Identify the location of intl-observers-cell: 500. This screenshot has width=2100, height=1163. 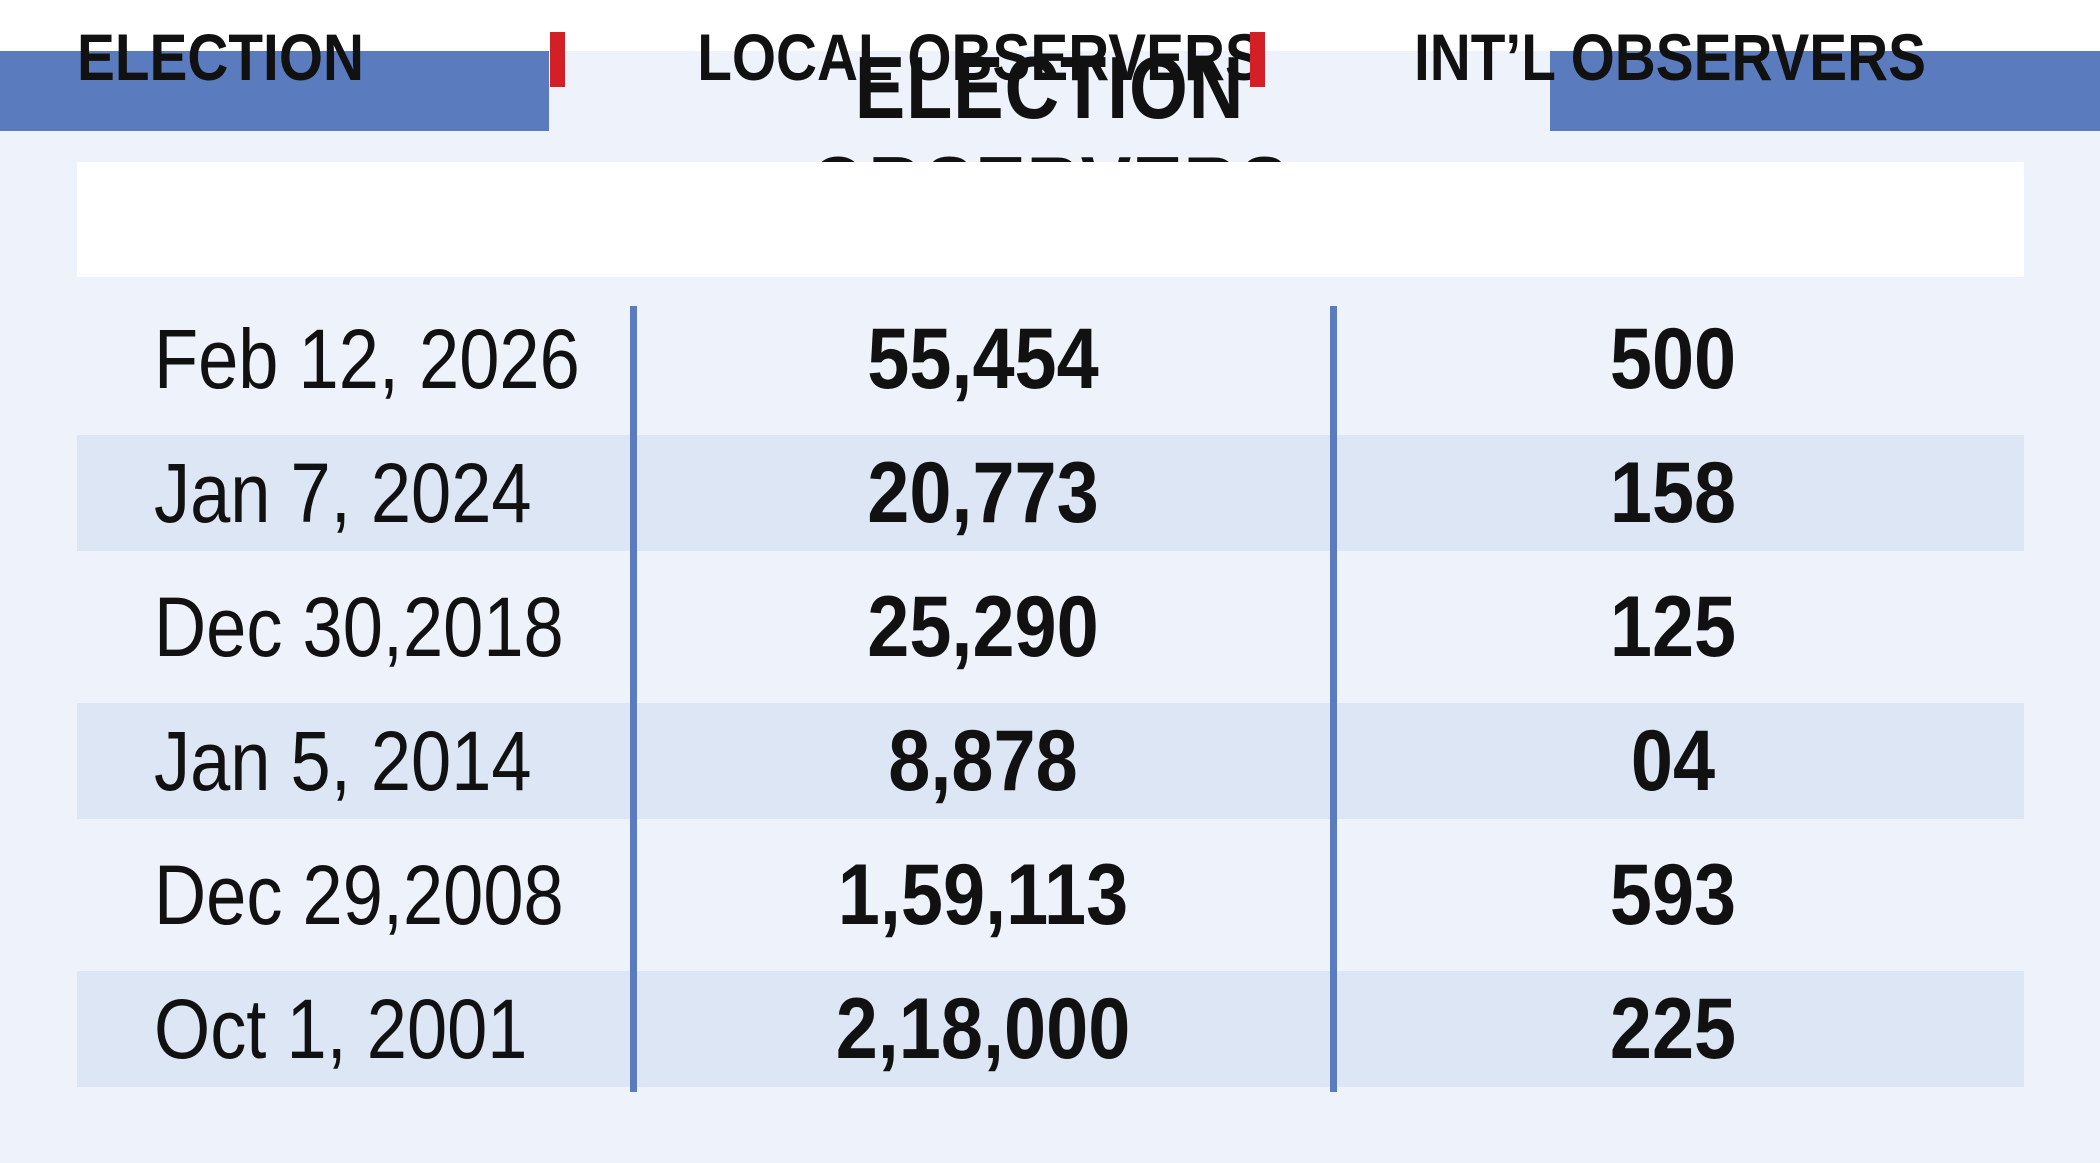
(1673, 359).